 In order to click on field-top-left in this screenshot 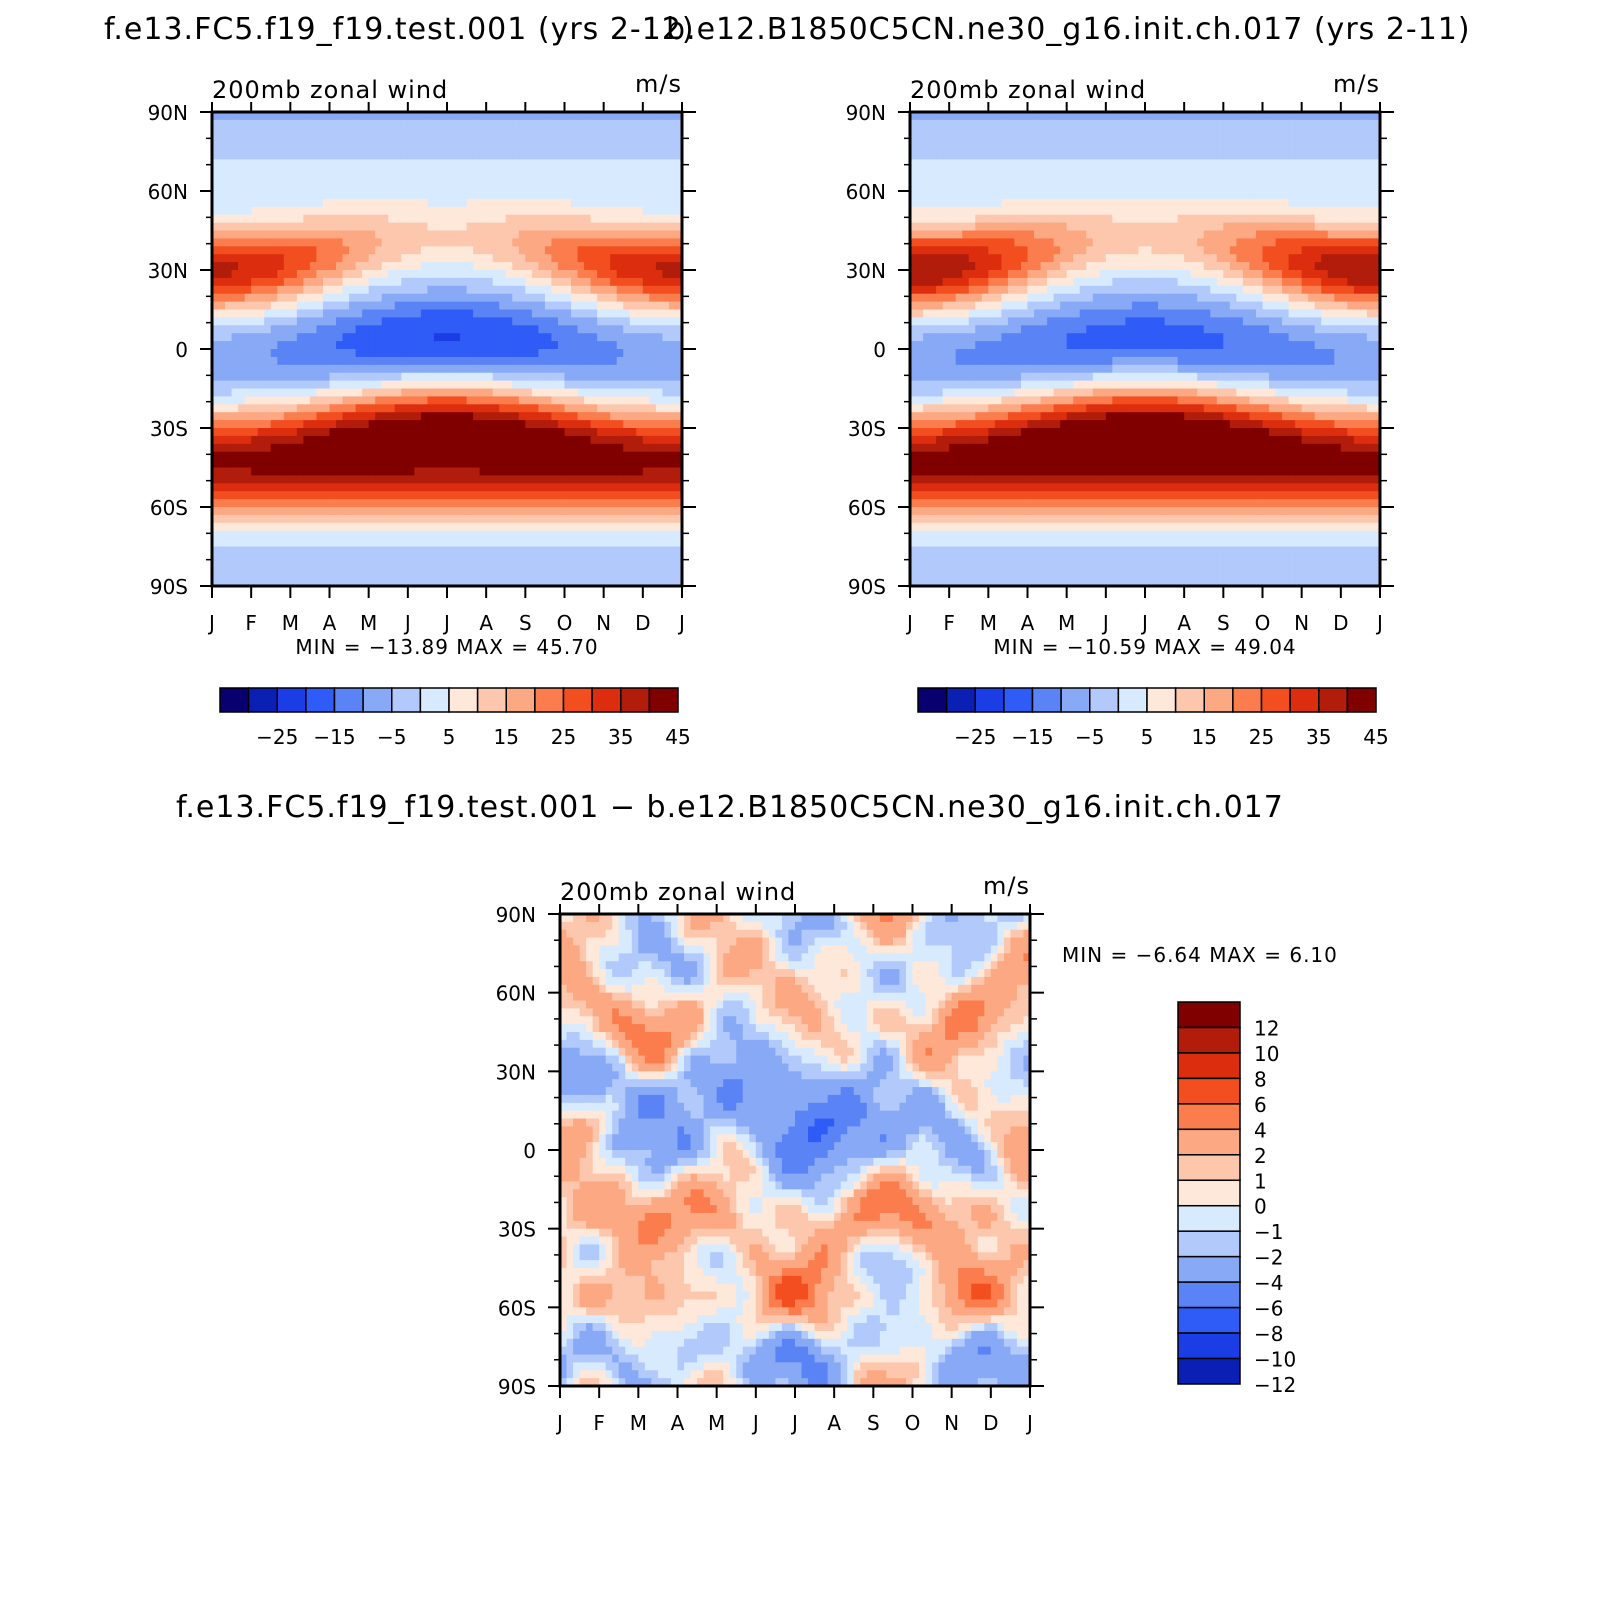, I will do `click(447, 349)`.